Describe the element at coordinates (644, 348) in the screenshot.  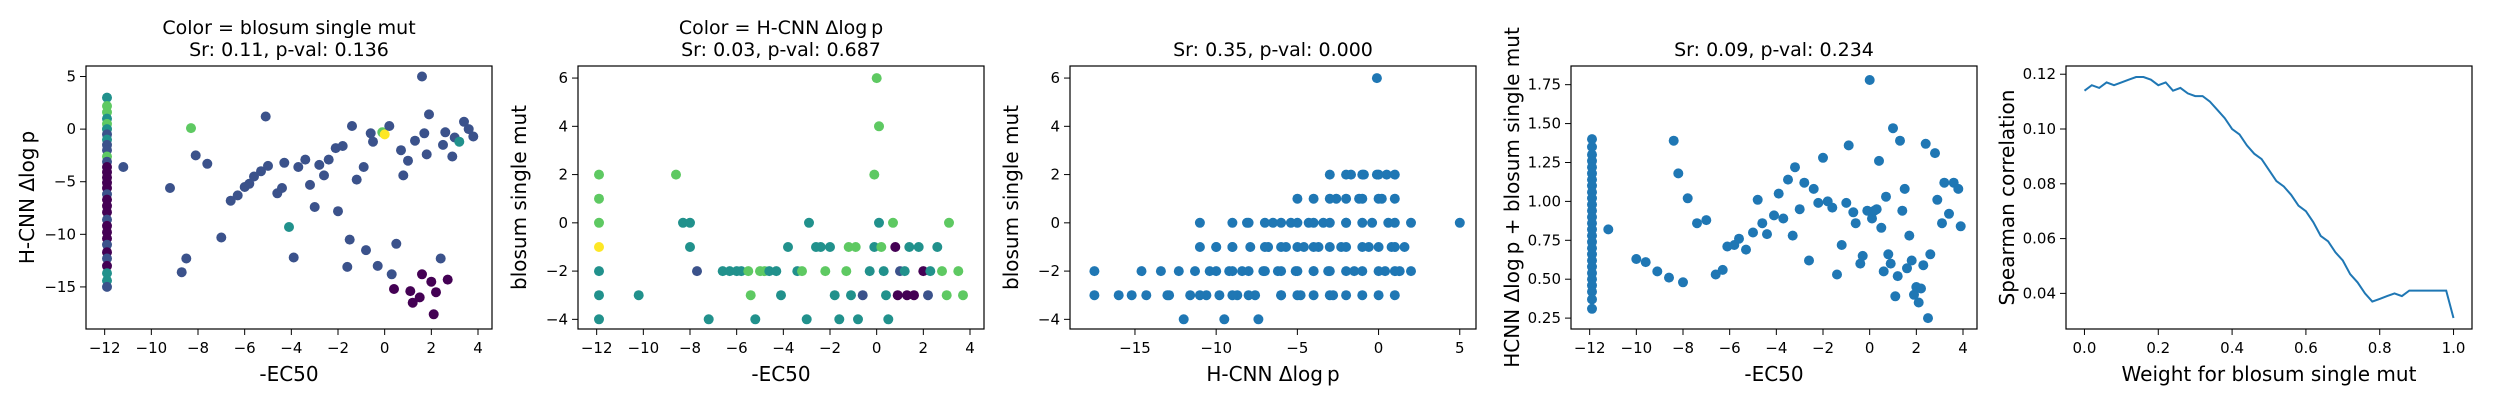
I see `x-tick-label: −10` at that location.